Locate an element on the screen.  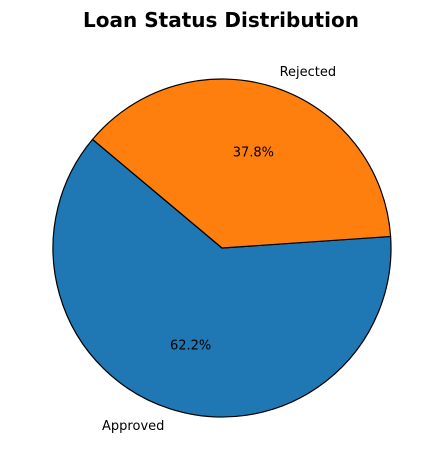
slice-percent-approved: 62.2% is located at coordinates (190, 345).